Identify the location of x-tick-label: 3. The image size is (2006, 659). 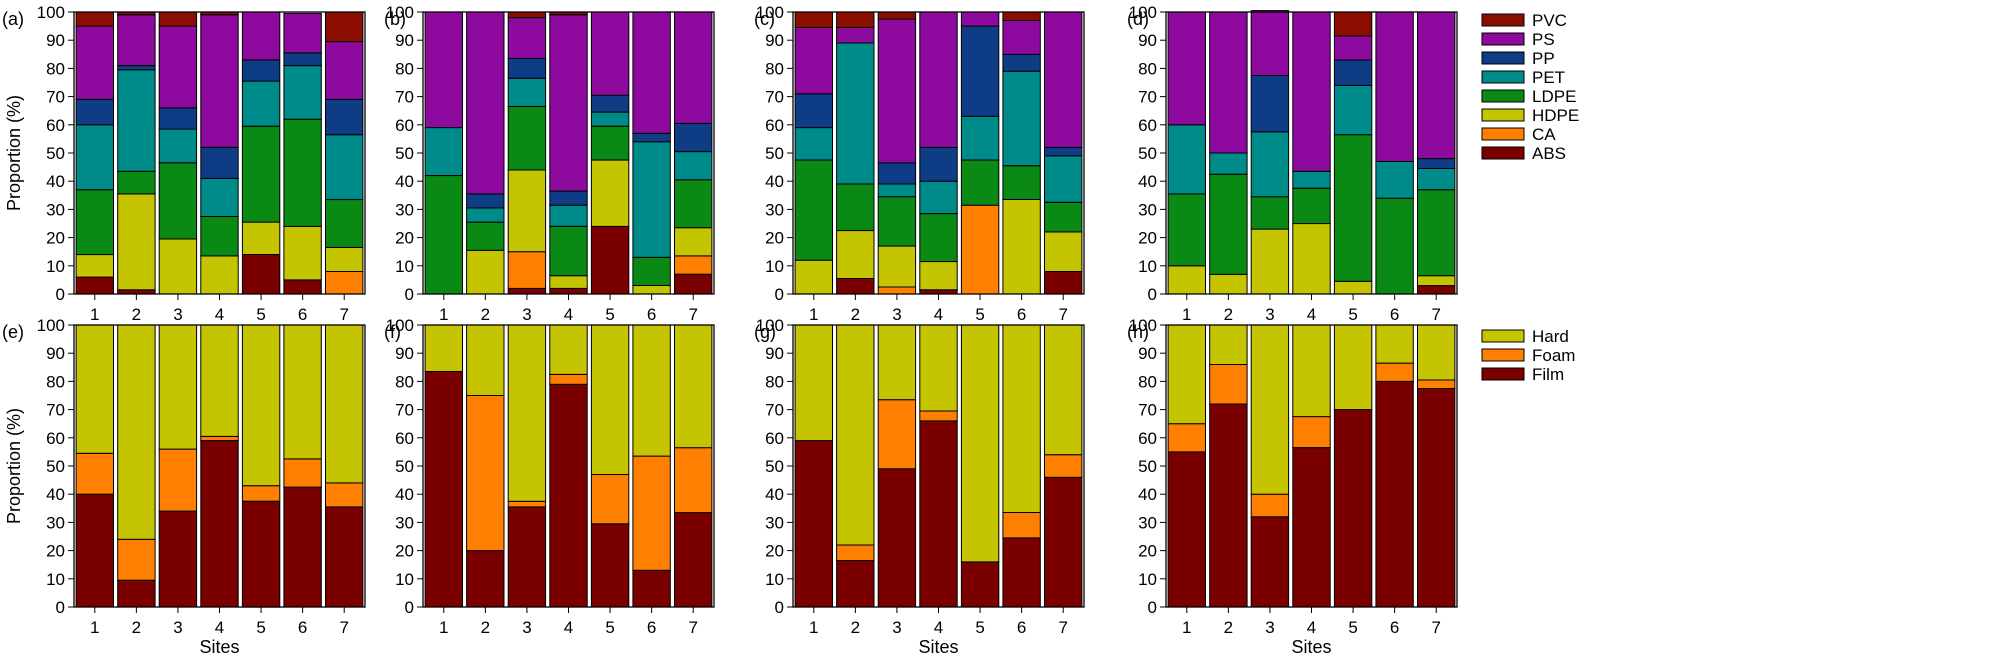
(896, 314).